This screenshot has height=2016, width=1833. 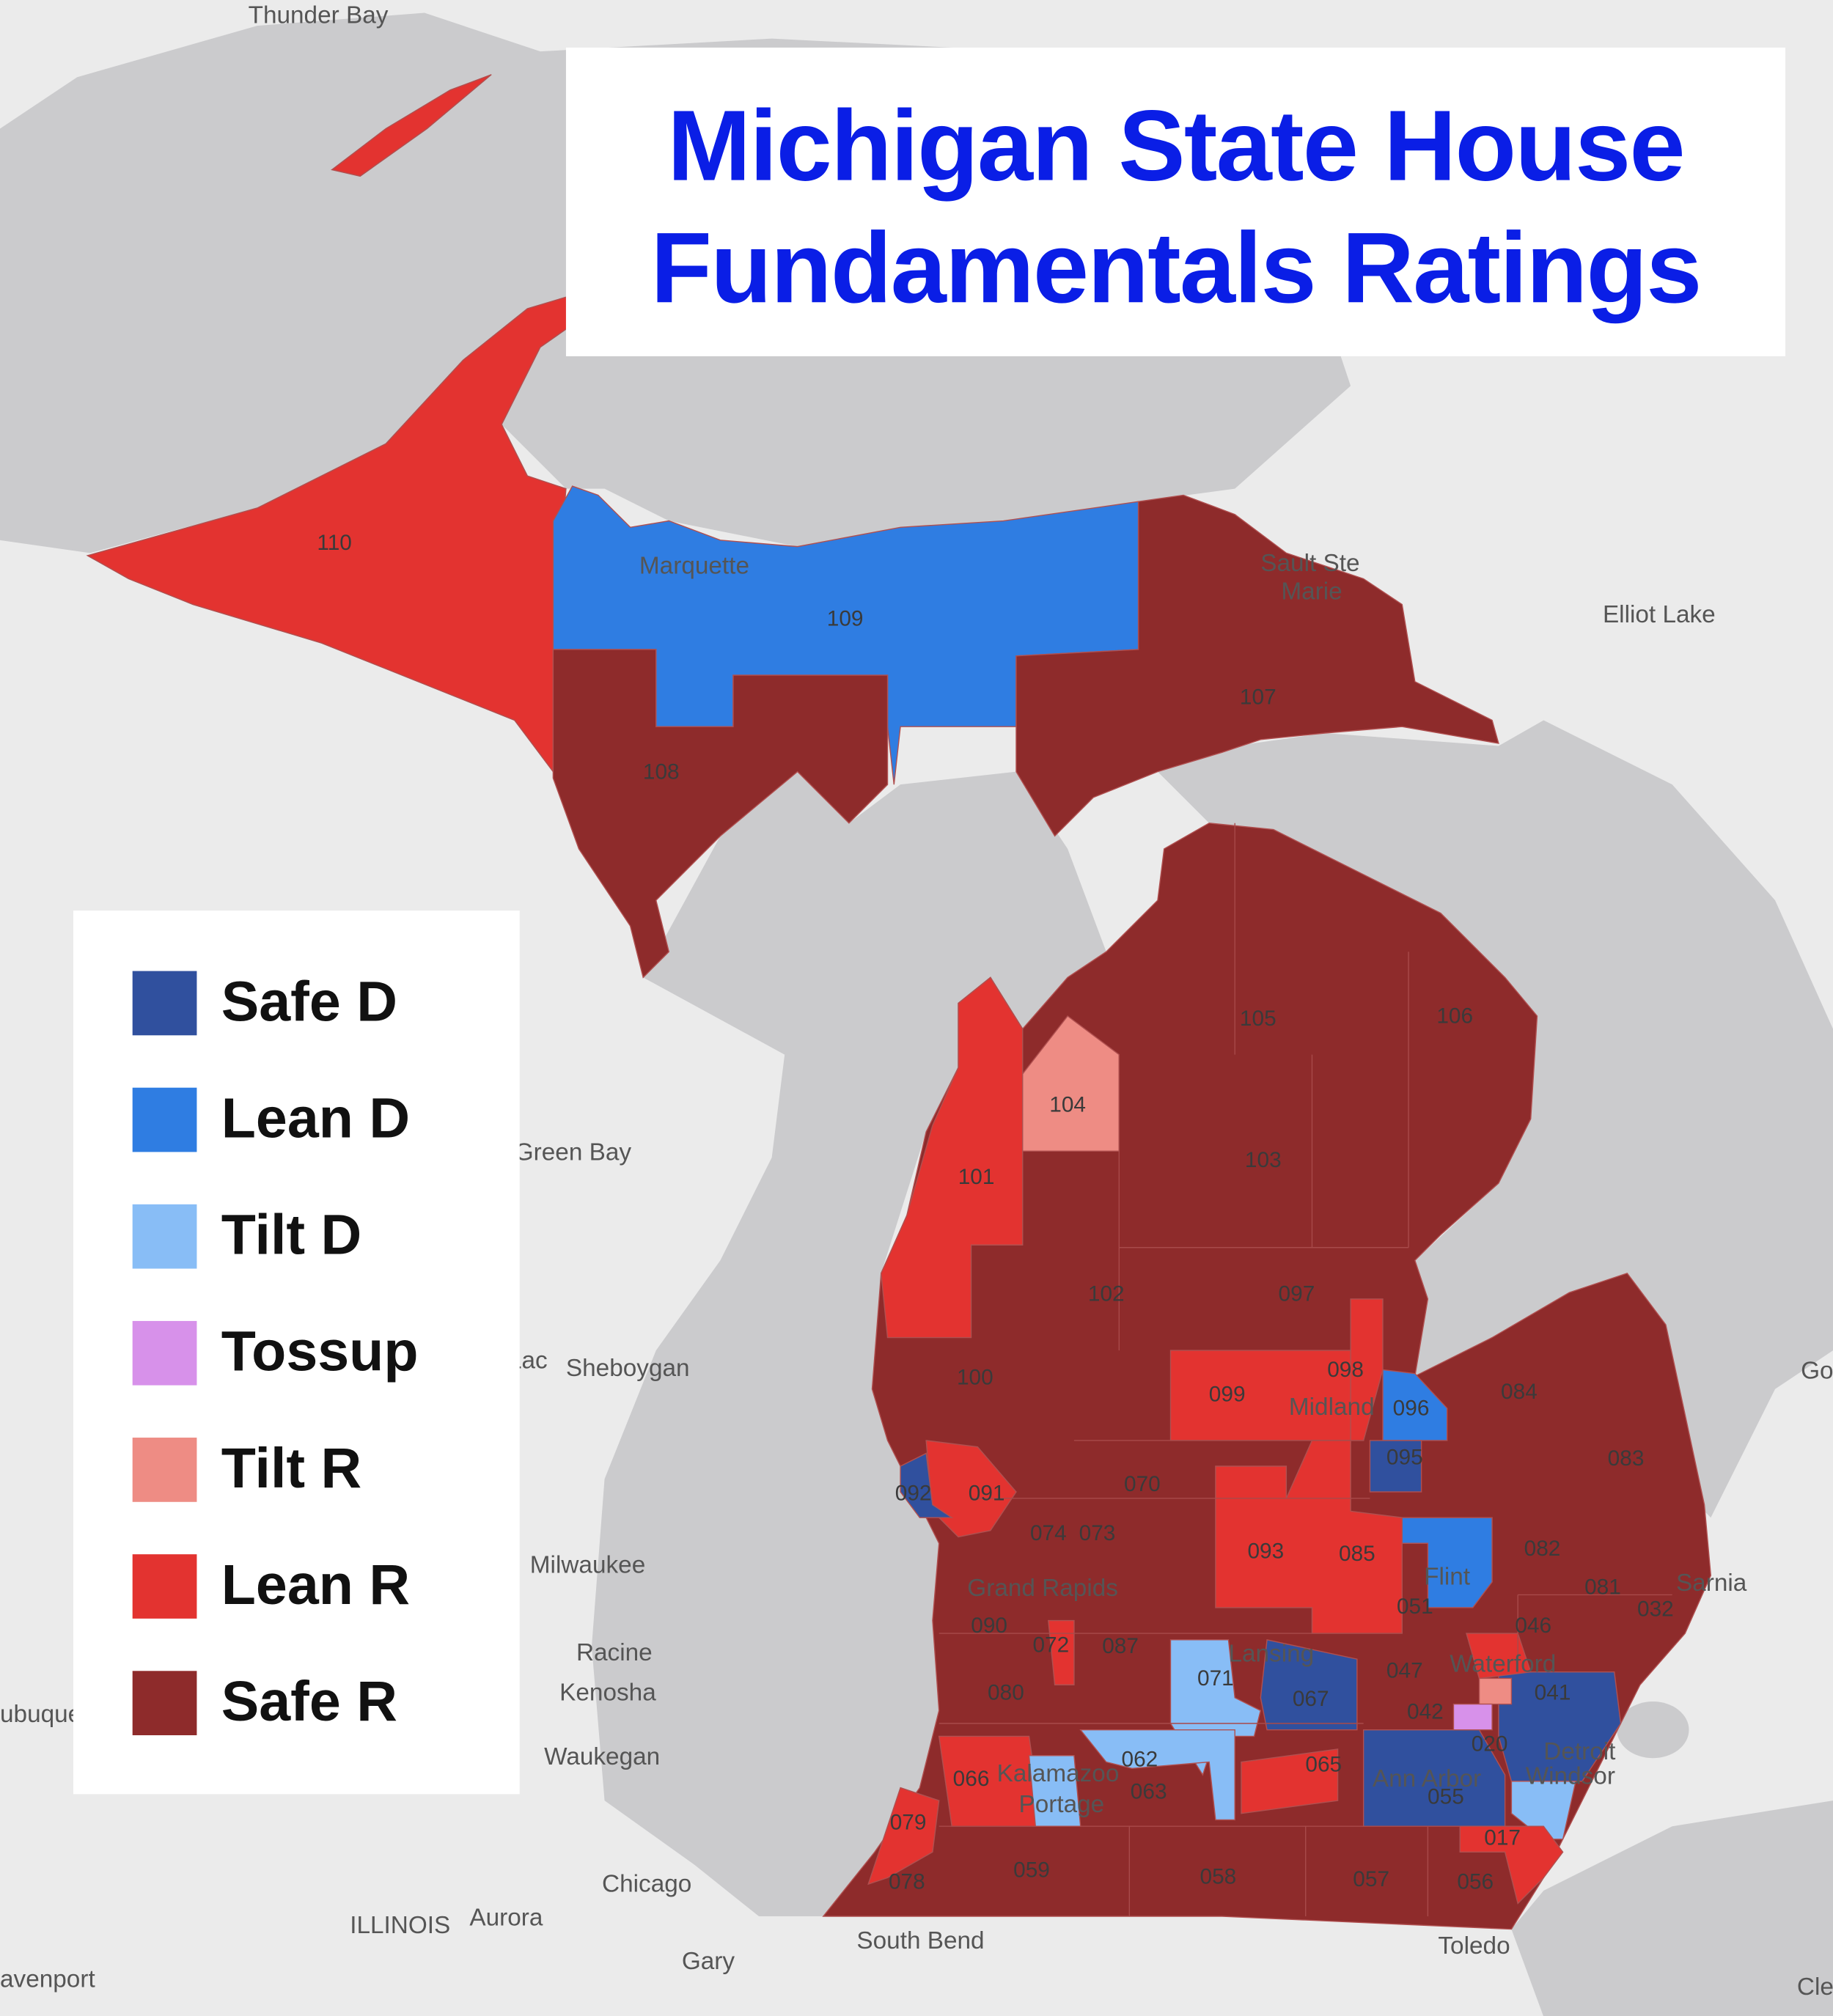 I want to click on place-label: Sheboygan, so click(x=628, y=1368).